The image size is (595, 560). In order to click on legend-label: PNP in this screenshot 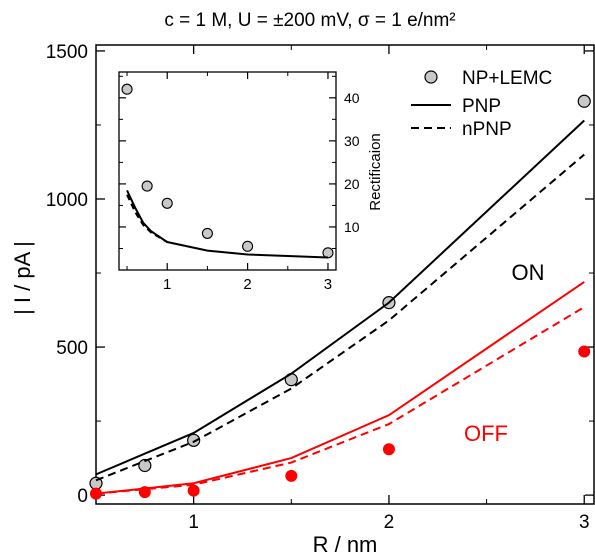, I will do `click(481, 106)`.